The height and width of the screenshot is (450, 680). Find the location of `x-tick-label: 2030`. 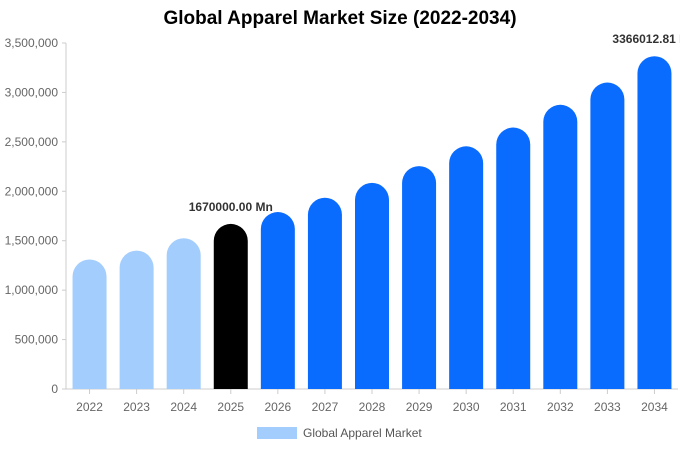

x-tick-label: 2030 is located at coordinates (466, 407).